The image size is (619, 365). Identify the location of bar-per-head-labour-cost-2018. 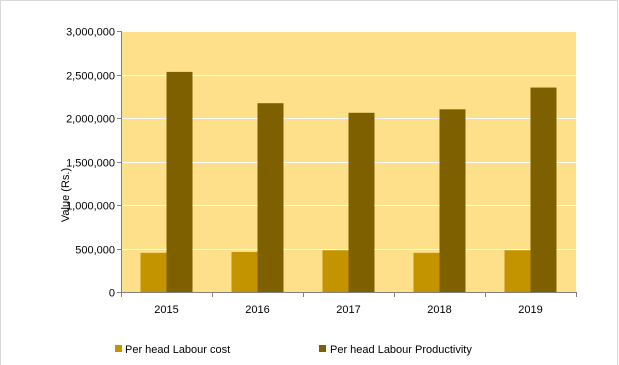
(426, 272).